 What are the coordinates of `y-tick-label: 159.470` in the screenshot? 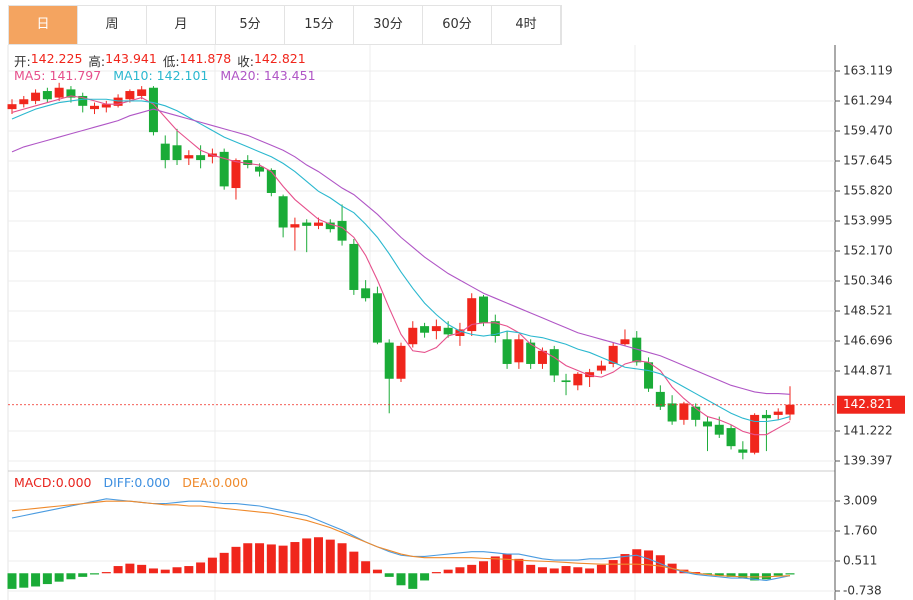 It's located at (868, 130).